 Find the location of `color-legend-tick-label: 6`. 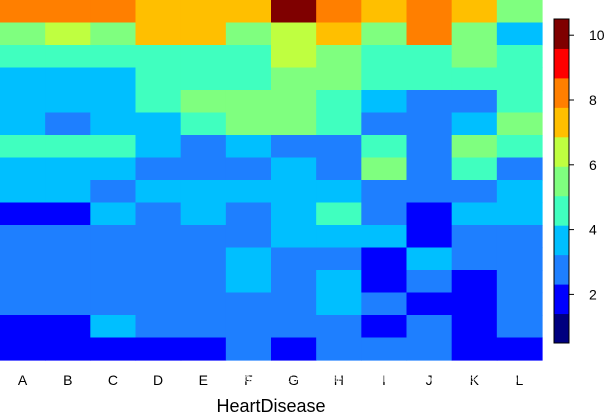

color-legend-tick-label: 6 is located at coordinates (593, 165).